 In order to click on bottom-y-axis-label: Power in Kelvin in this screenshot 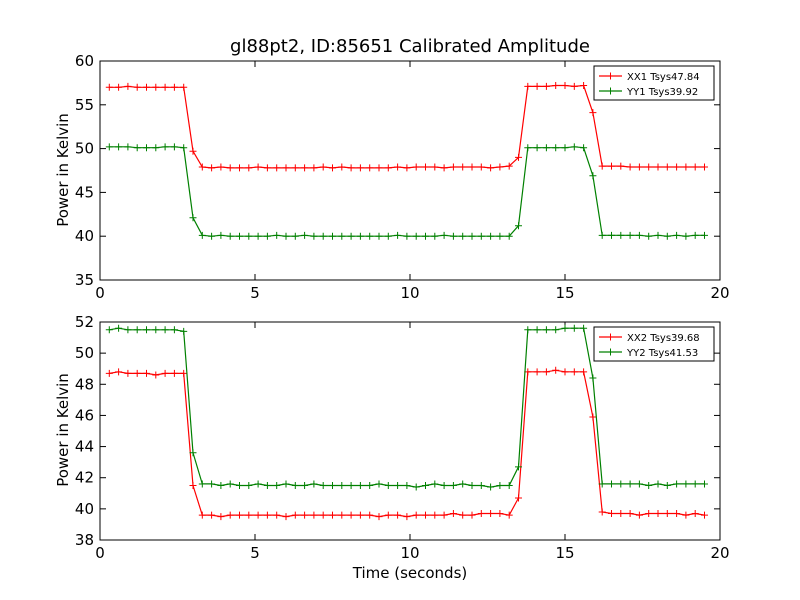, I will do `click(63, 430)`.